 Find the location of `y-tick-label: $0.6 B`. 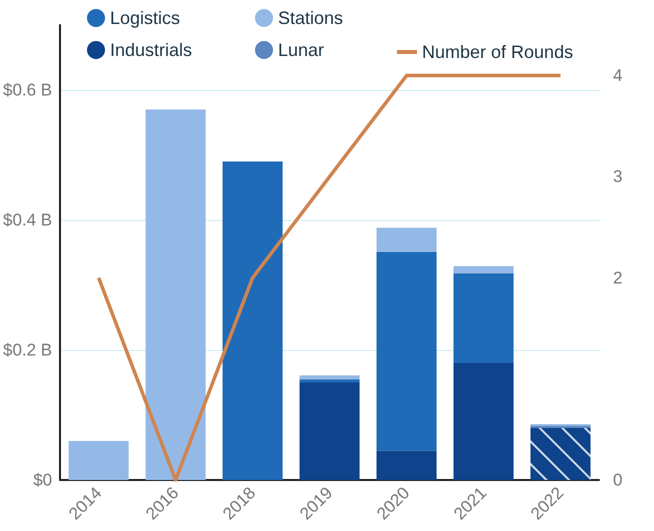

y-tick-label: $0.6 B is located at coordinates (27, 90).